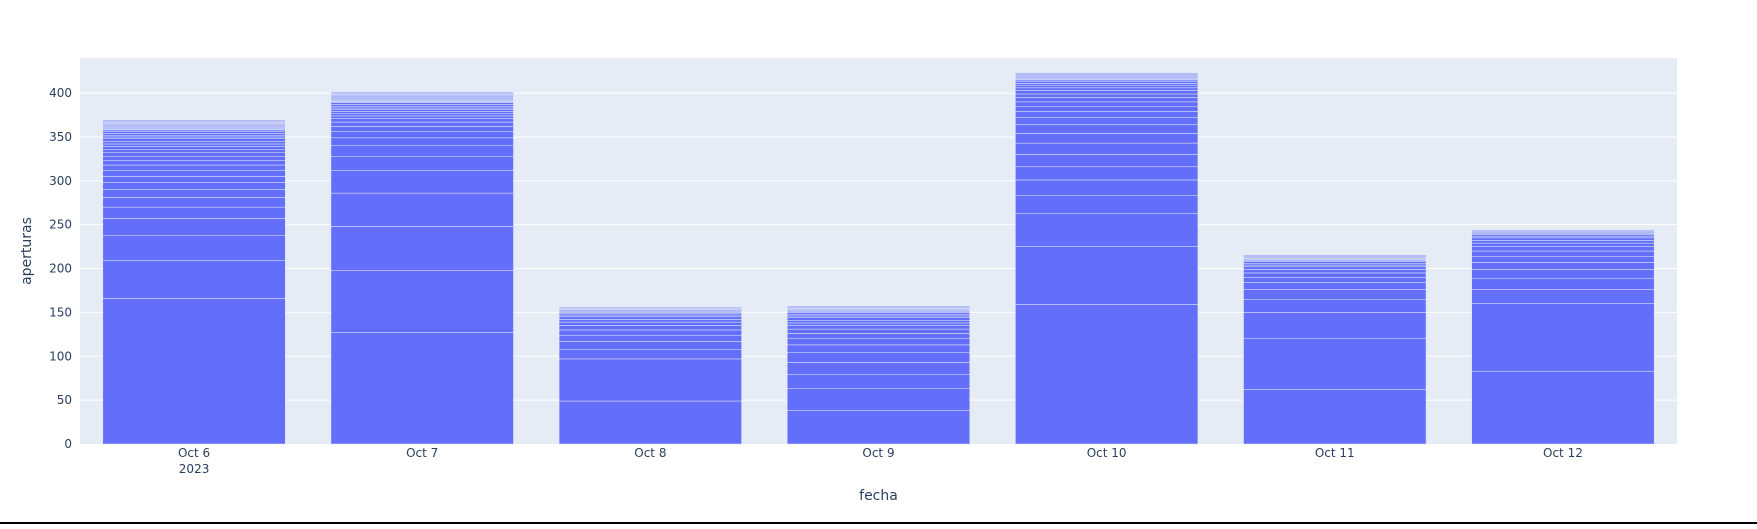 The width and height of the screenshot is (1757, 529). I want to click on x-tick-label: Oct 6, so click(194, 453).